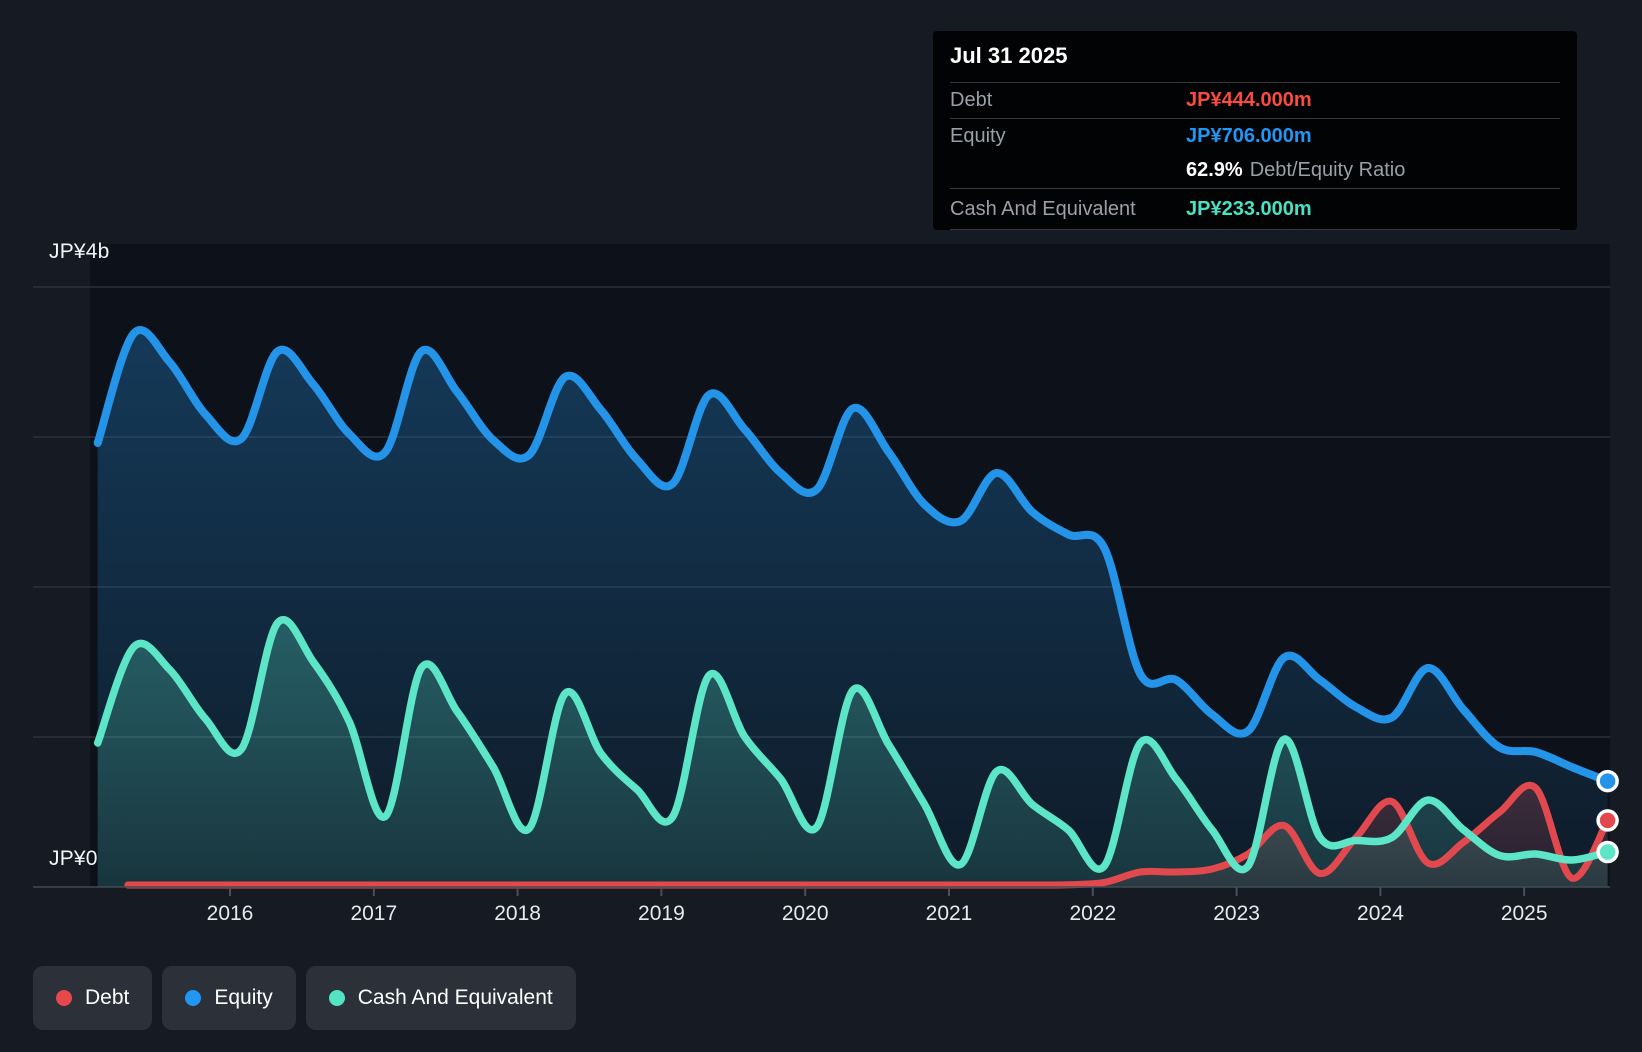 The height and width of the screenshot is (1052, 1642). I want to click on tooltip-debt-value: JP¥444.000m, so click(1249, 100).